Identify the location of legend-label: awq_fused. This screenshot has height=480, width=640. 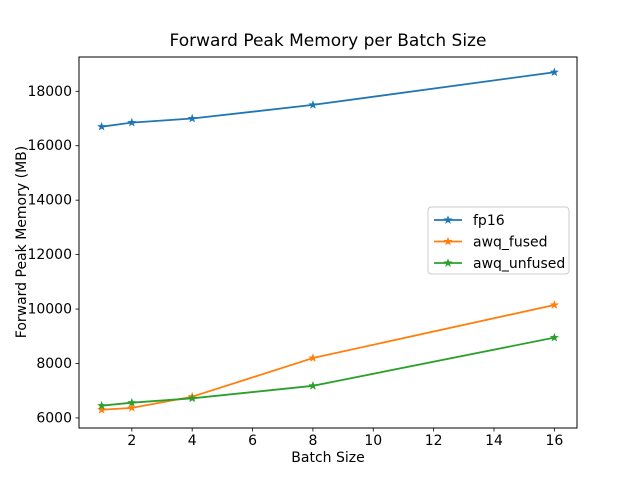
(510, 243).